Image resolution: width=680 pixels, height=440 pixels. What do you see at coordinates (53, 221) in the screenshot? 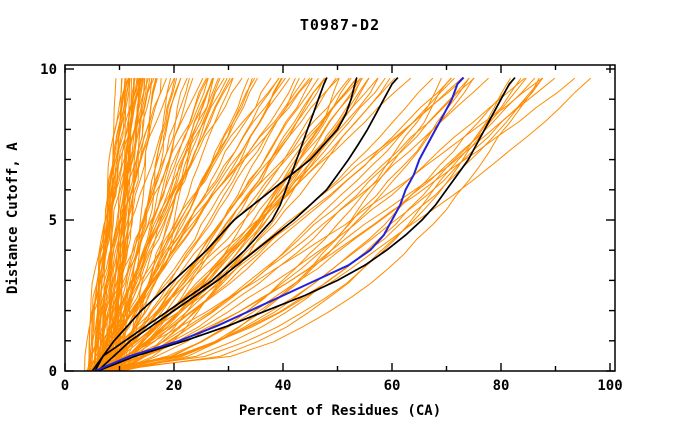
I see `y-tick-label: 5` at bounding box center [53, 221].